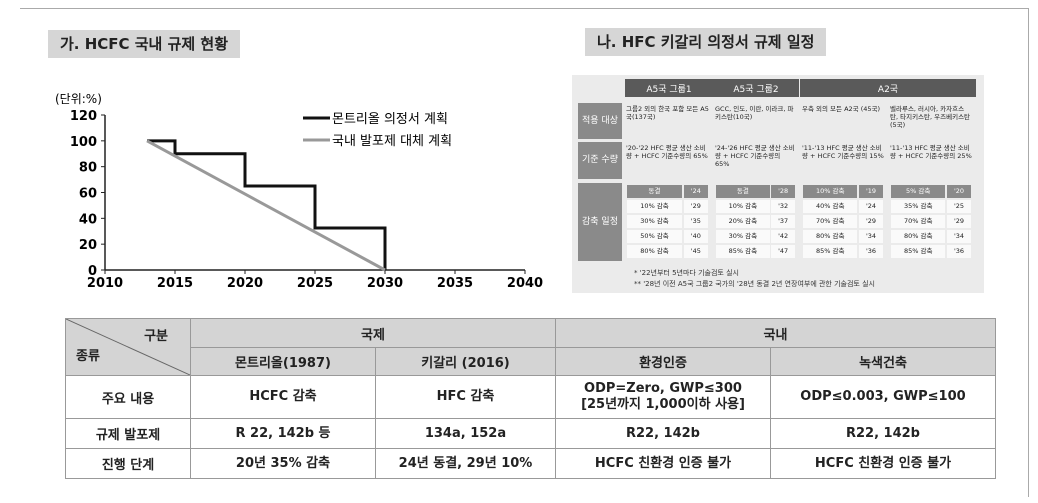 This screenshot has height=503, width=1038. What do you see at coordinates (755, 156) in the screenshot?
I see `kigali-cell: '24-'26 HFC 평균 생산 소비량 + HCFC 기준수량의 65%` at bounding box center [755, 156].